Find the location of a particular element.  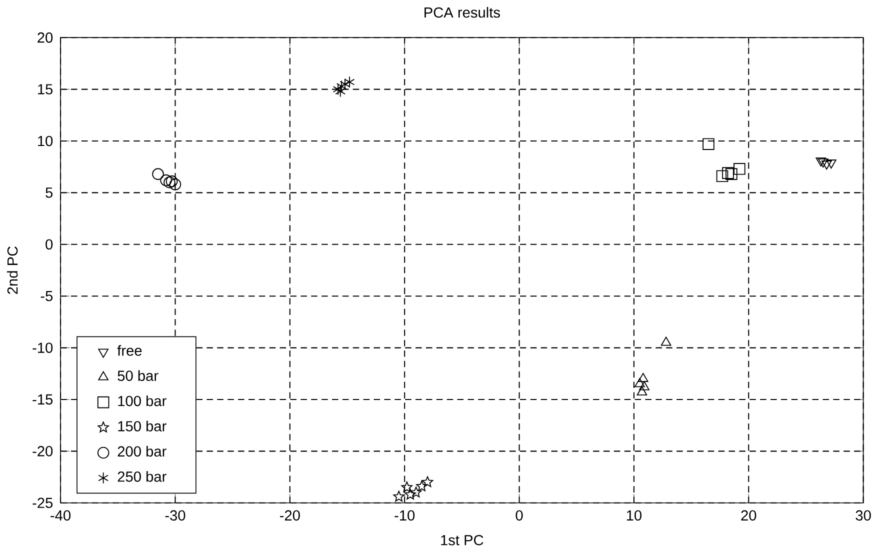

x-tick-label: 30 is located at coordinates (863, 515).